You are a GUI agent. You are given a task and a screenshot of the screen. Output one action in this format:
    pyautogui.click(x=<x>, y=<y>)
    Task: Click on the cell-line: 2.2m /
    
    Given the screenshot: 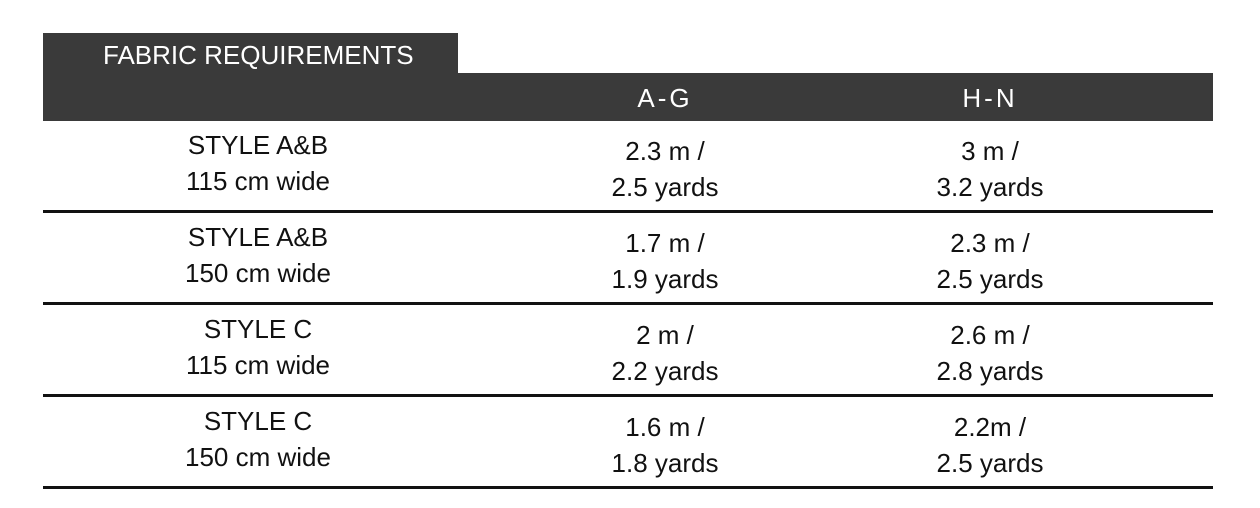 What is the action you would take?
    pyautogui.click(x=990, y=427)
    